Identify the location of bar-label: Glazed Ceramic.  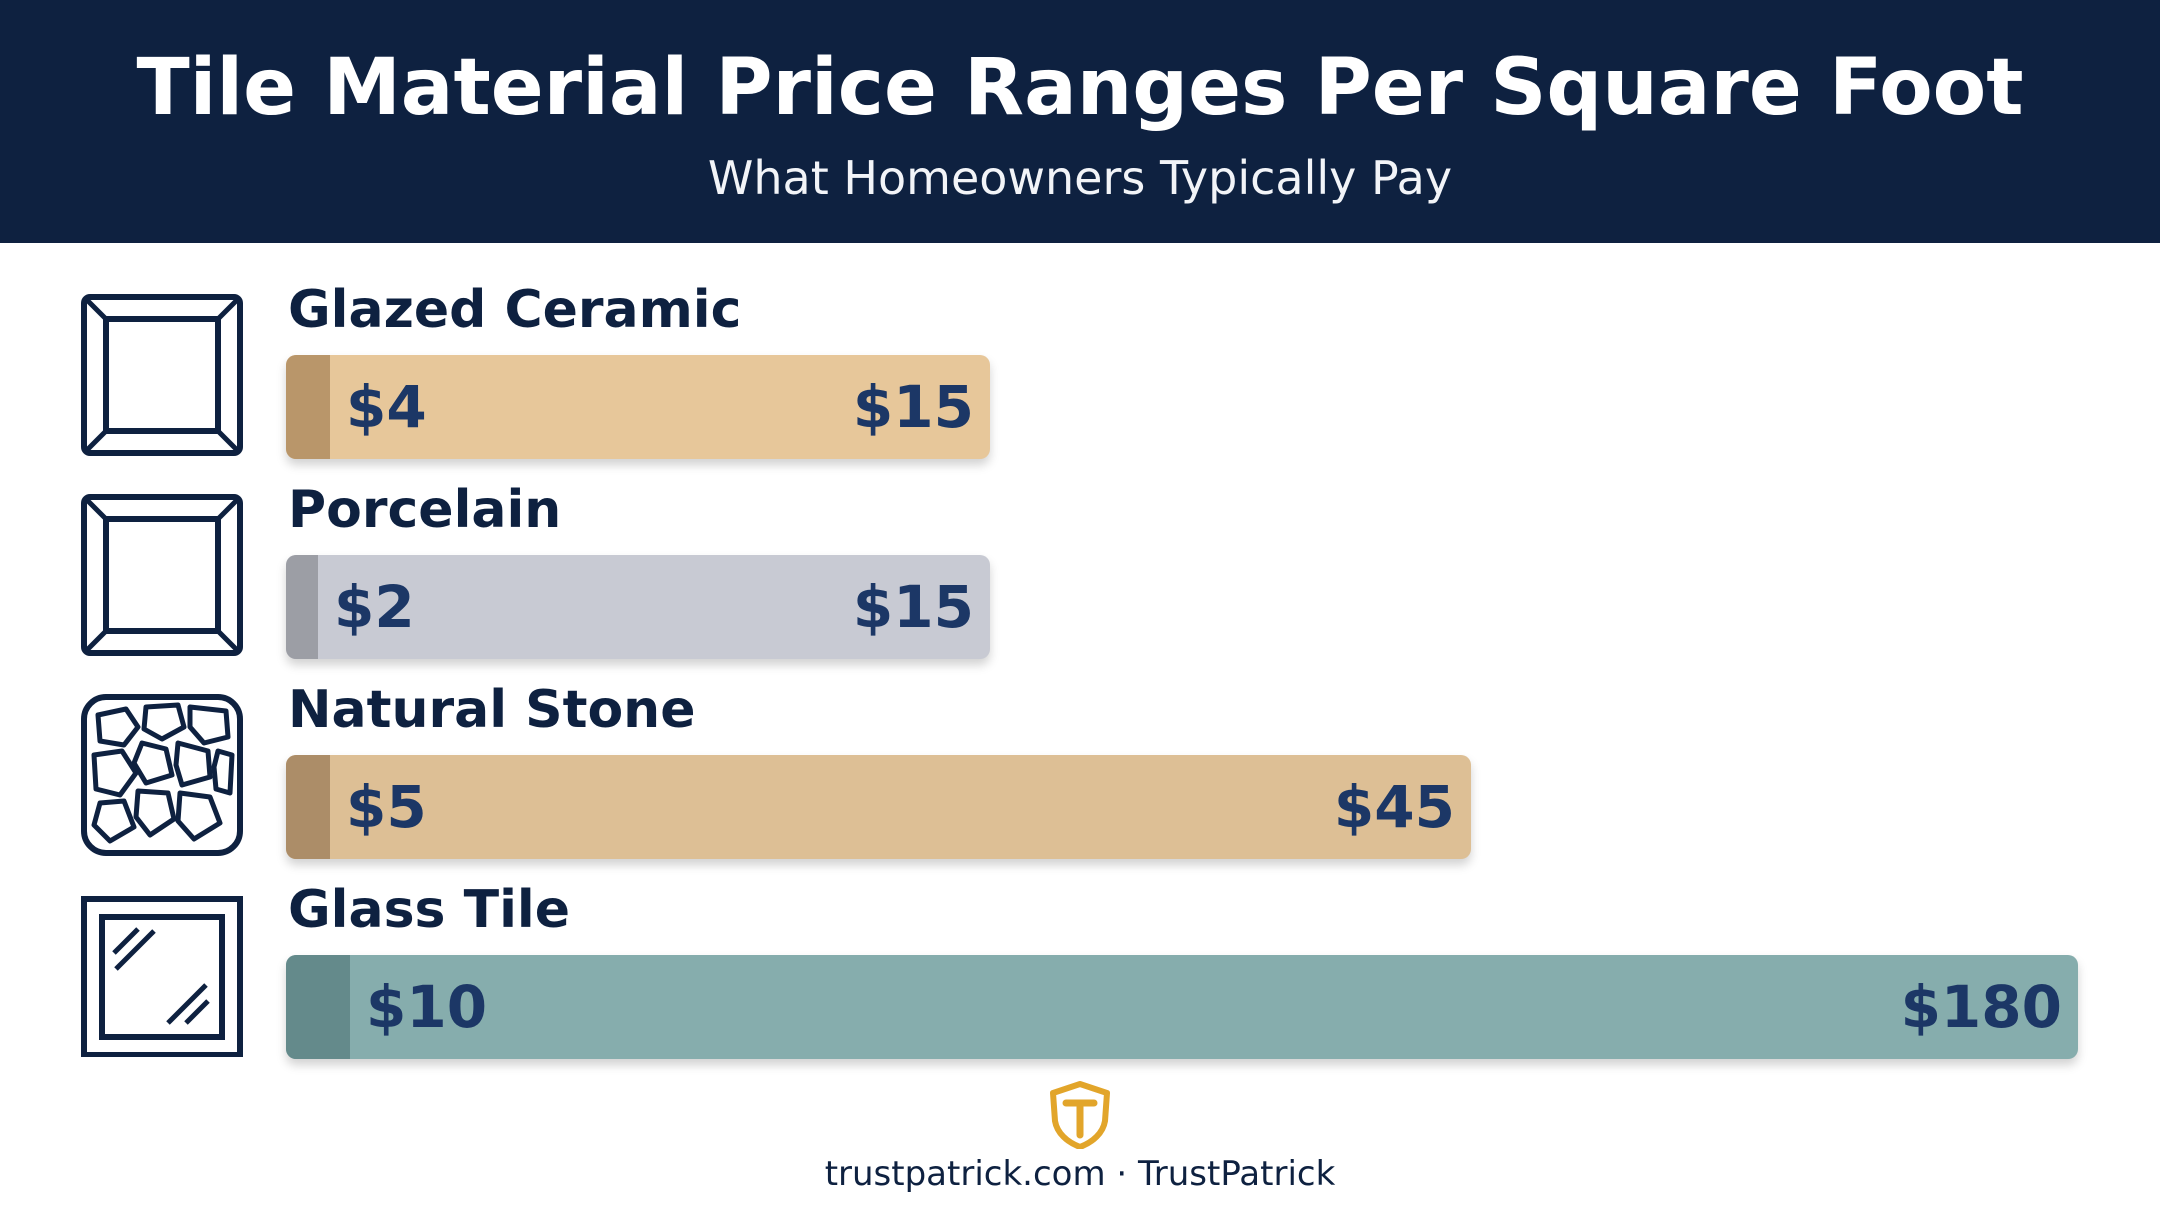
(515, 310).